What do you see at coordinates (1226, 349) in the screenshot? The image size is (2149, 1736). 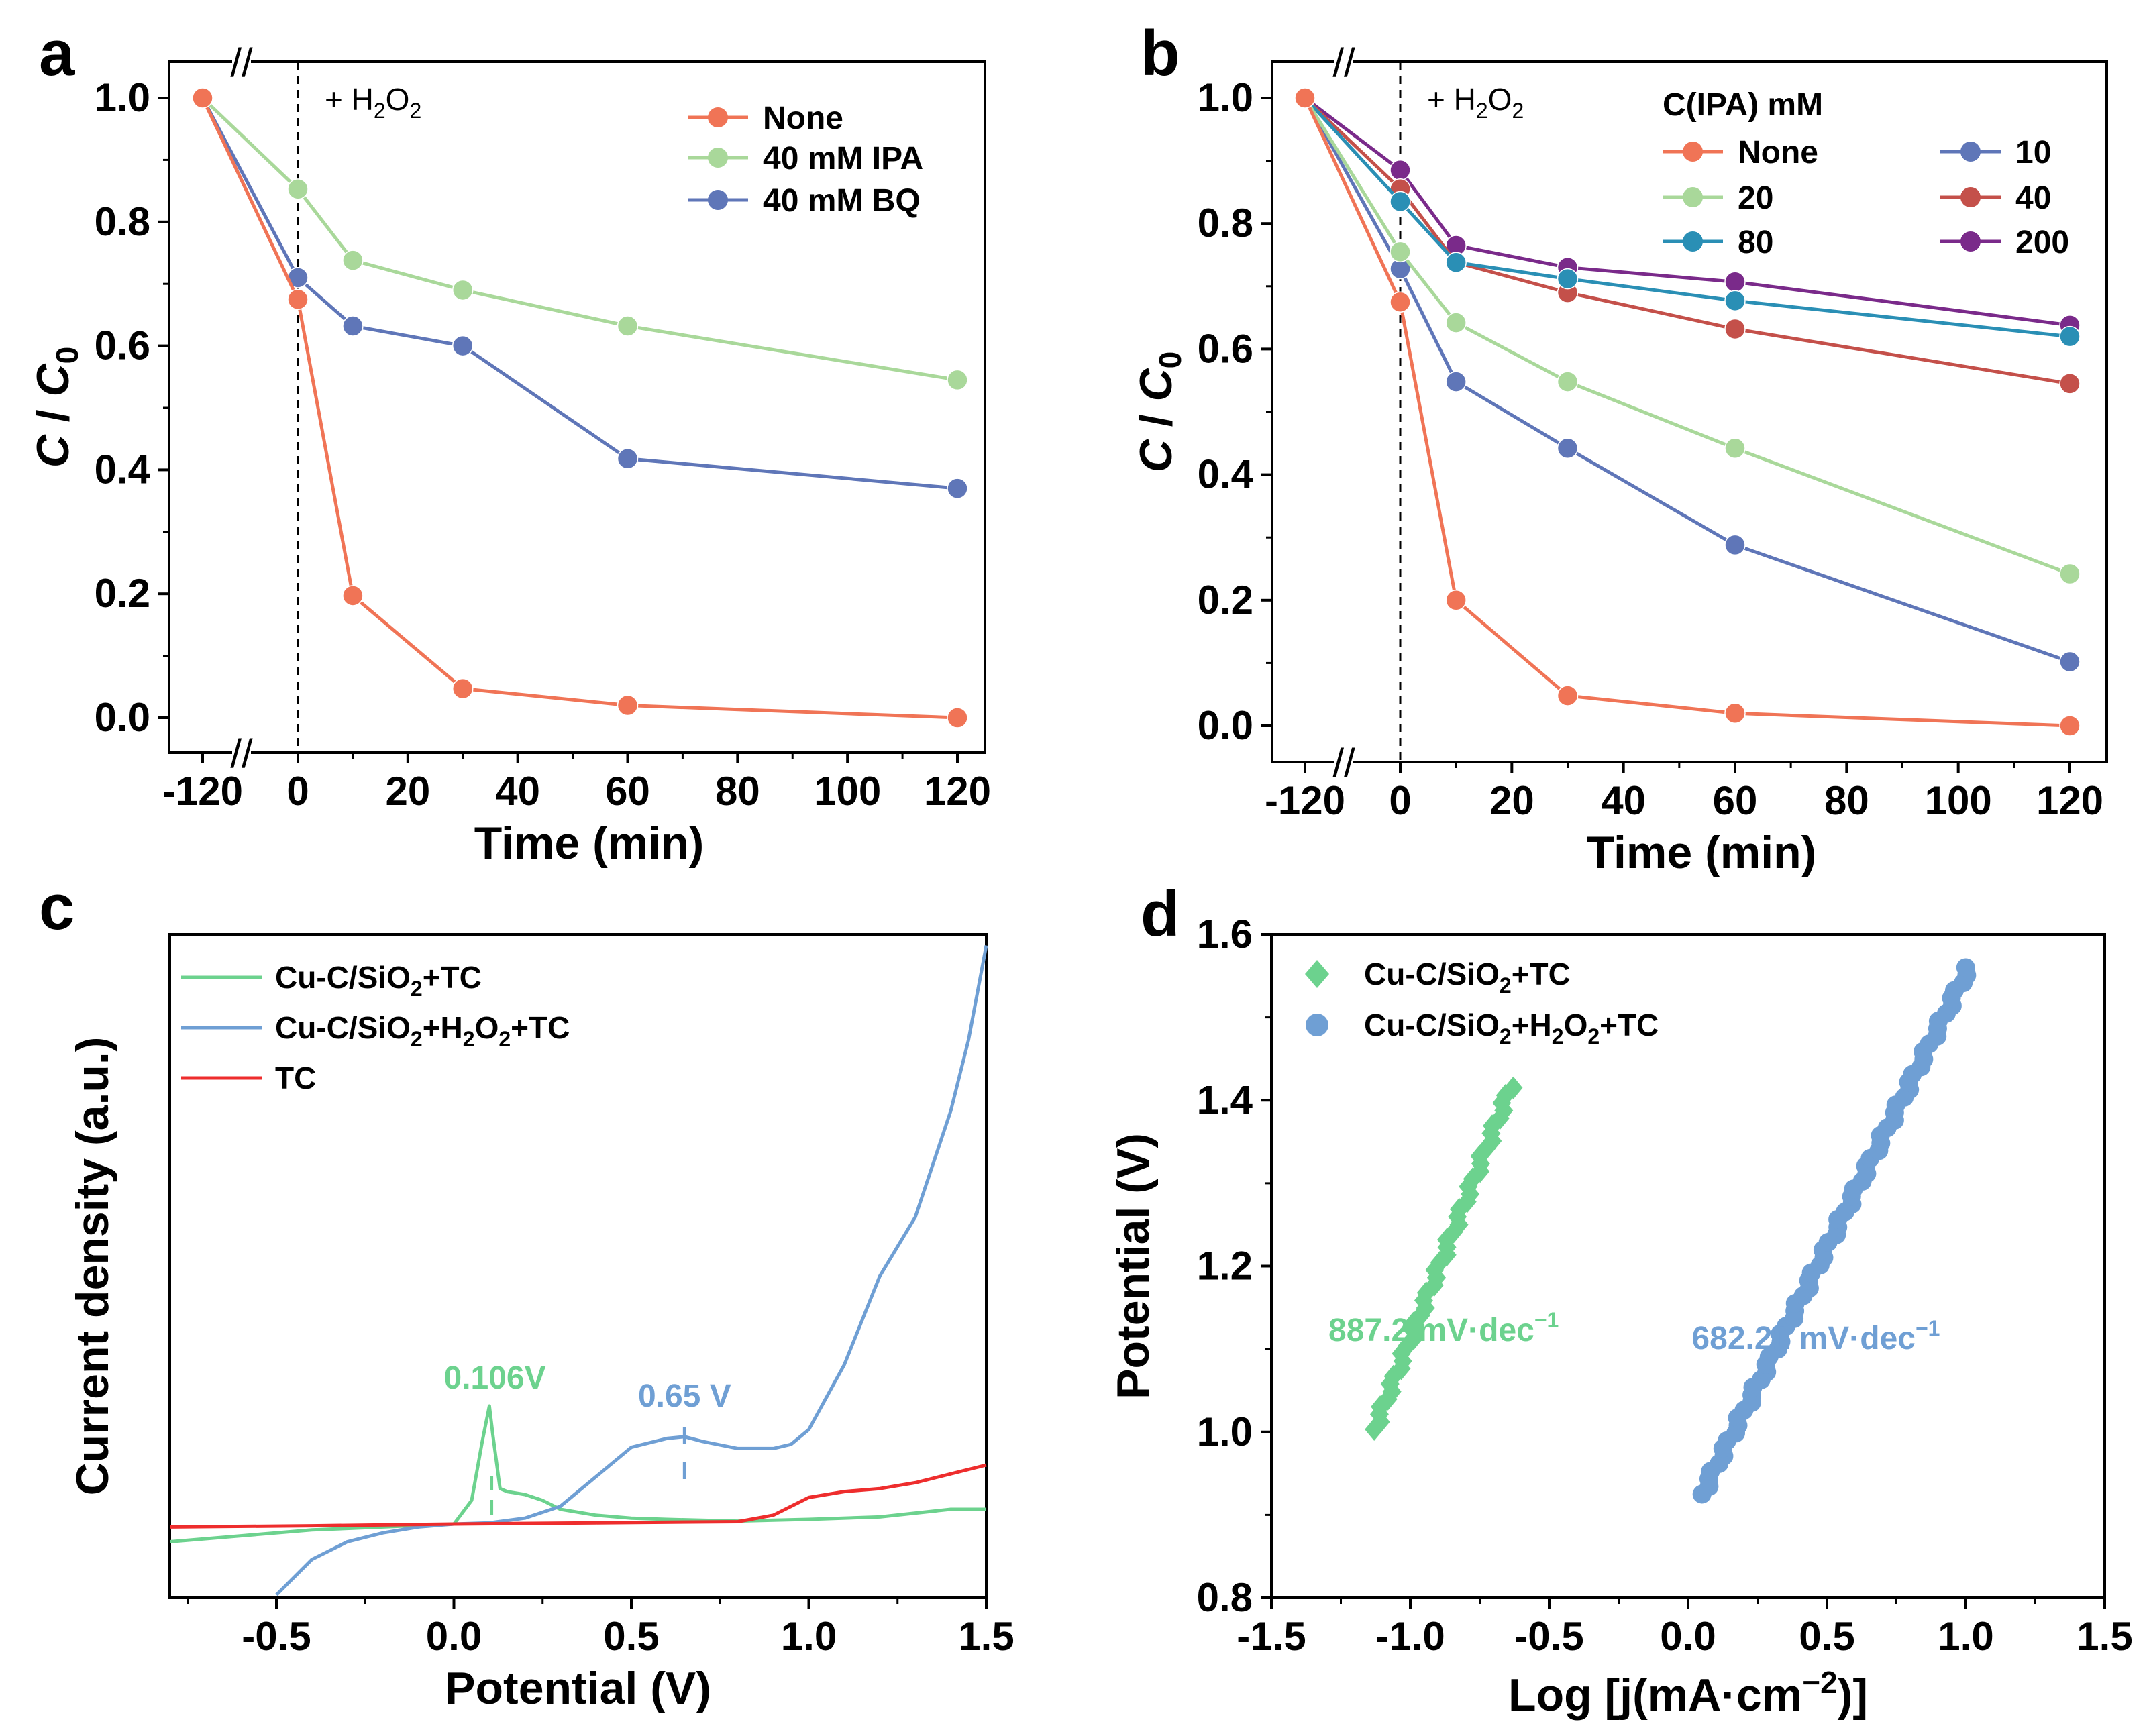 I see `y-tick-label: 0.6` at bounding box center [1226, 349].